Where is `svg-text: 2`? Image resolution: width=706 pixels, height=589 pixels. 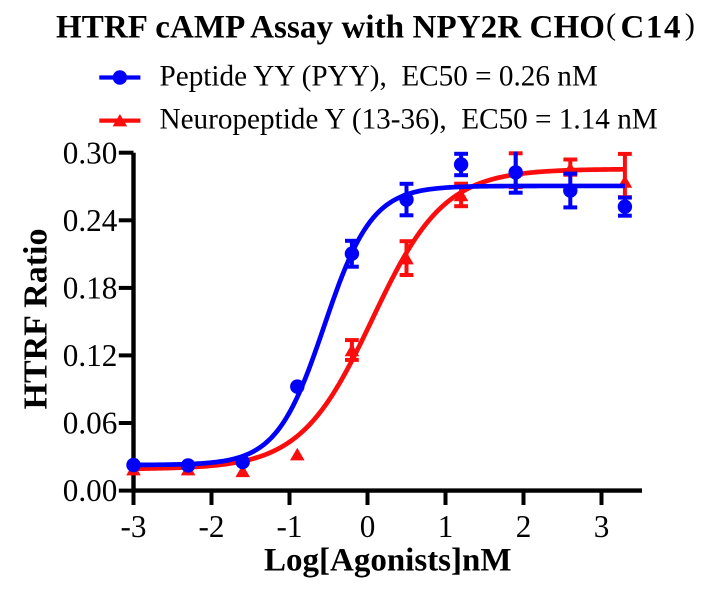
svg-text: 2 is located at coordinates (524, 526).